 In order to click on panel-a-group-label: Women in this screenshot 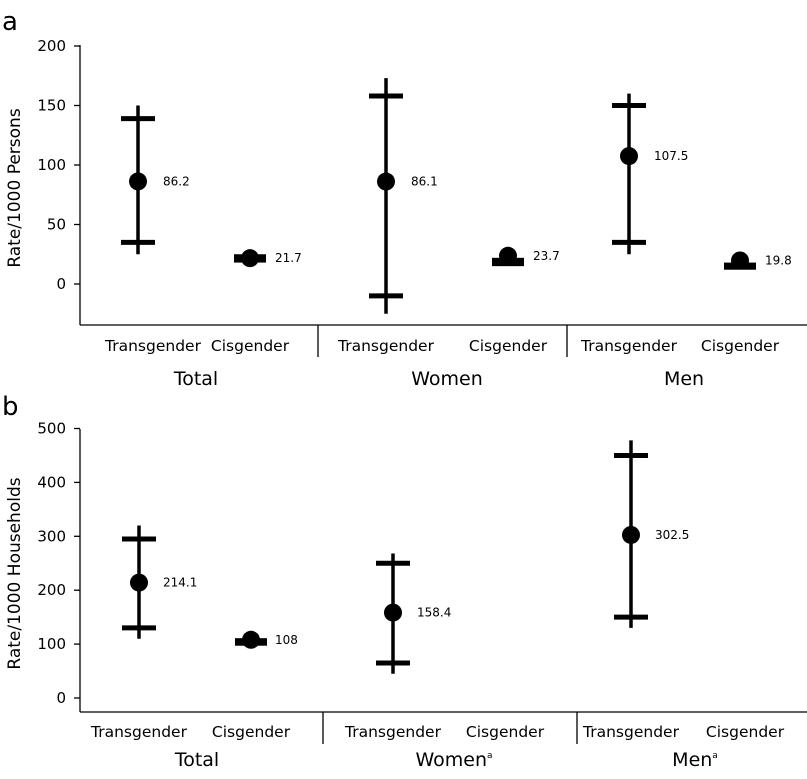, I will do `click(447, 379)`.